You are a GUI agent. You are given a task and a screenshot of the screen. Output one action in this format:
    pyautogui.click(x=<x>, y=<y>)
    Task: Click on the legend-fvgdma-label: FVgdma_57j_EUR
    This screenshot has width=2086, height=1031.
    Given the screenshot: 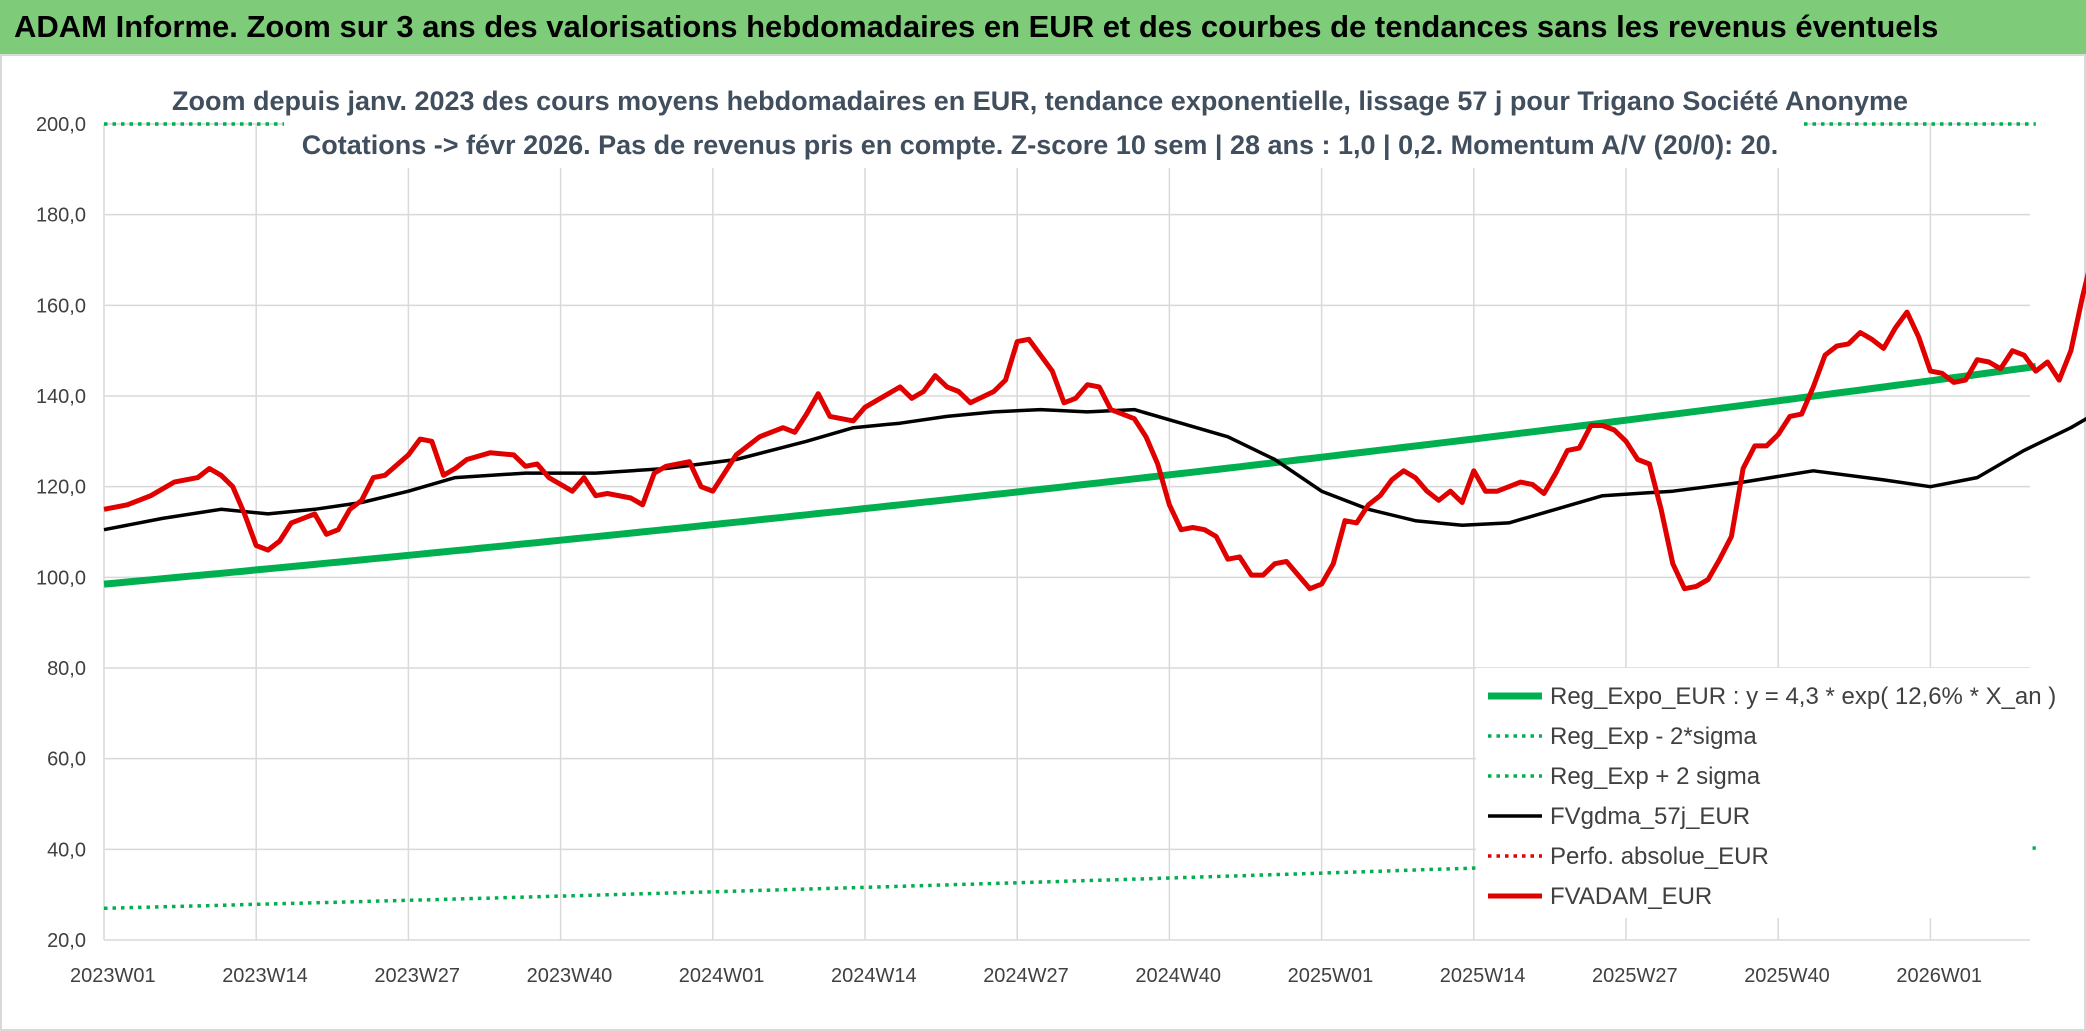 What is the action you would take?
    pyautogui.click(x=1650, y=816)
    